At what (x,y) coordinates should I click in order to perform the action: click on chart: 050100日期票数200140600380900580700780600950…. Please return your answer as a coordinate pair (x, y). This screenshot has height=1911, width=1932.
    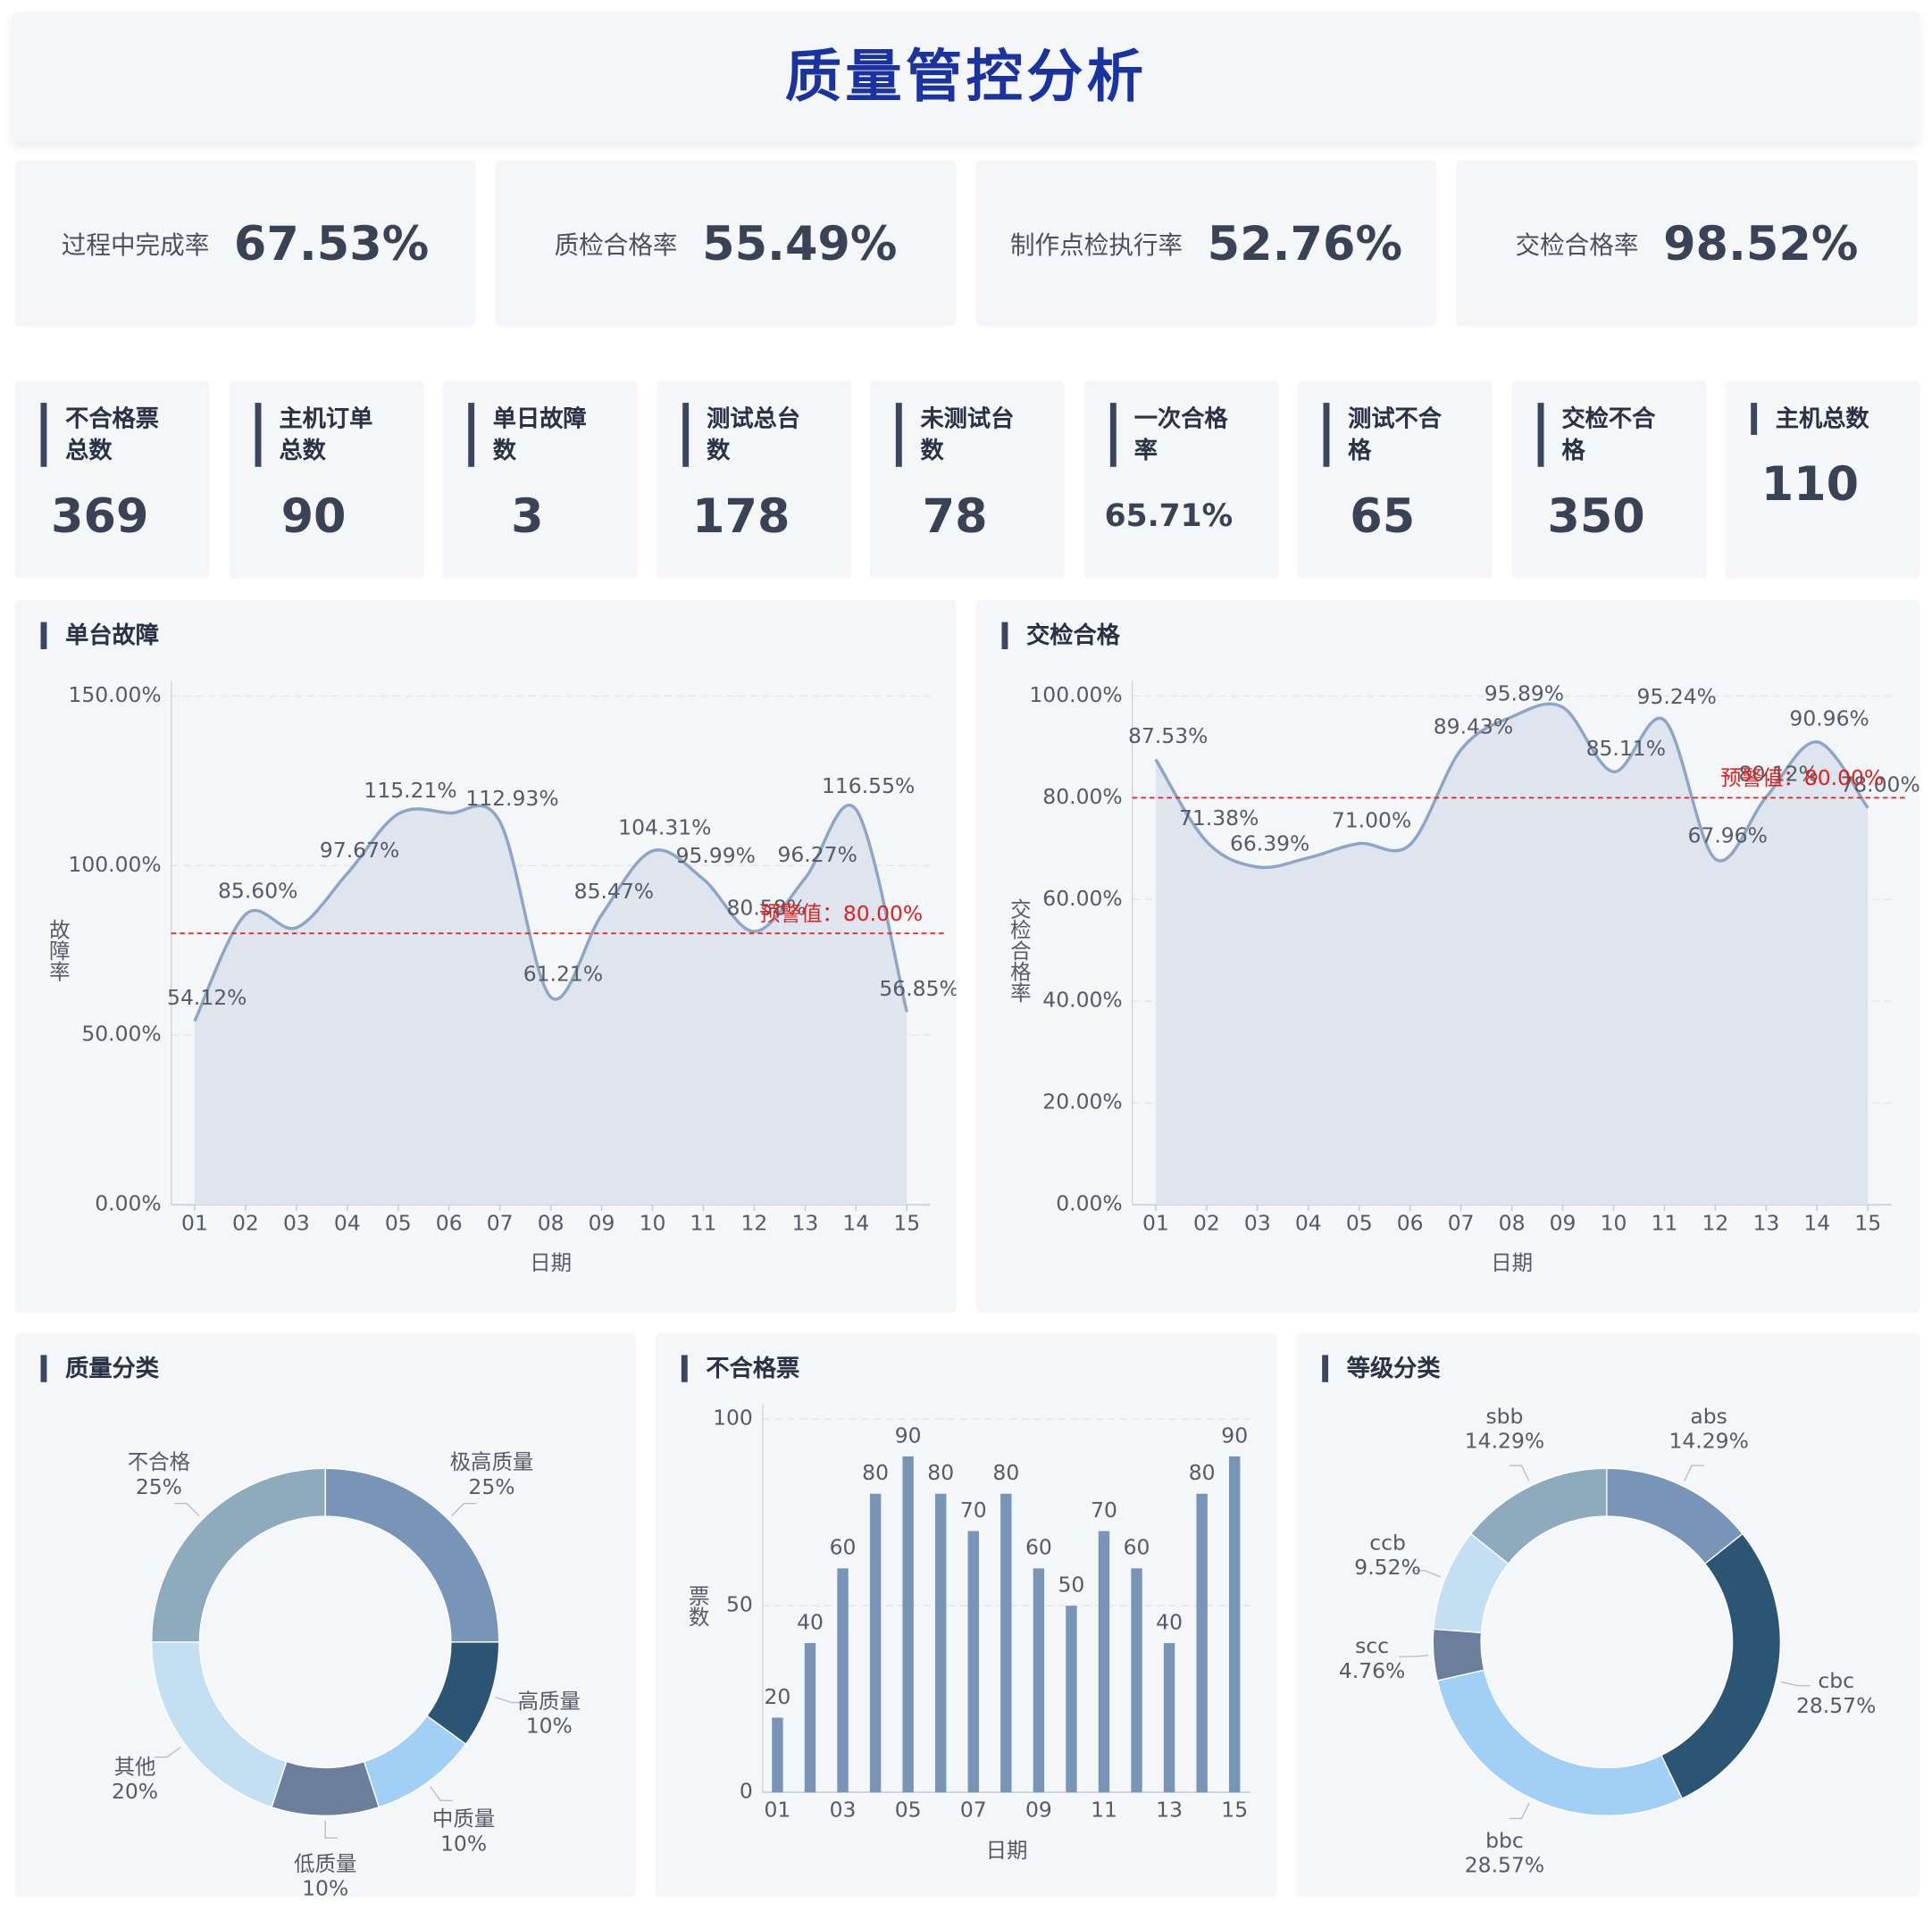
    Looking at the image, I should click on (968, 1634).